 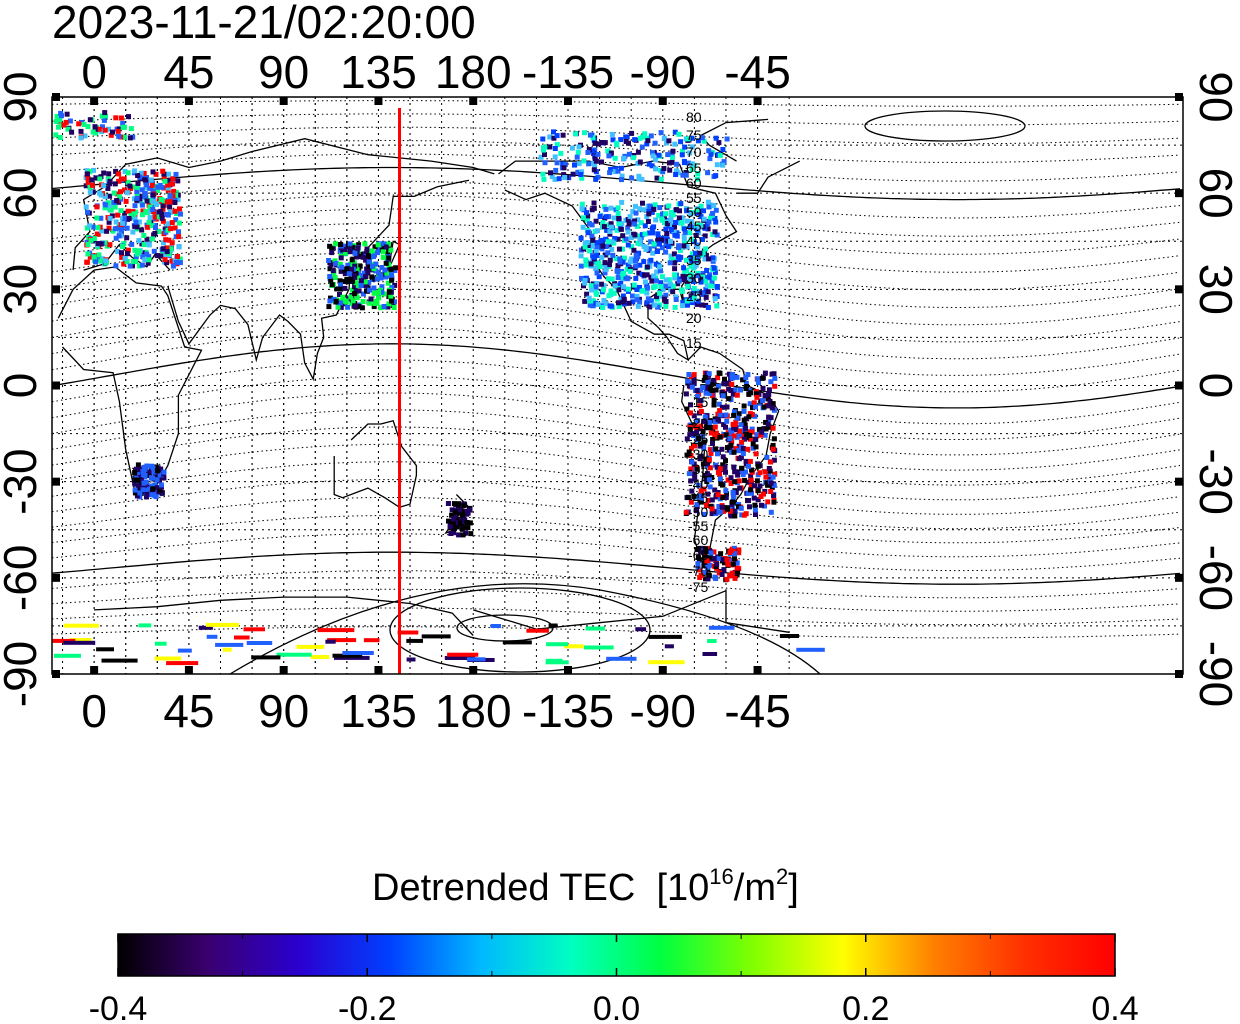 What do you see at coordinates (616, 1007) in the screenshot?
I see `colorbar-tick-label: 0.0` at bounding box center [616, 1007].